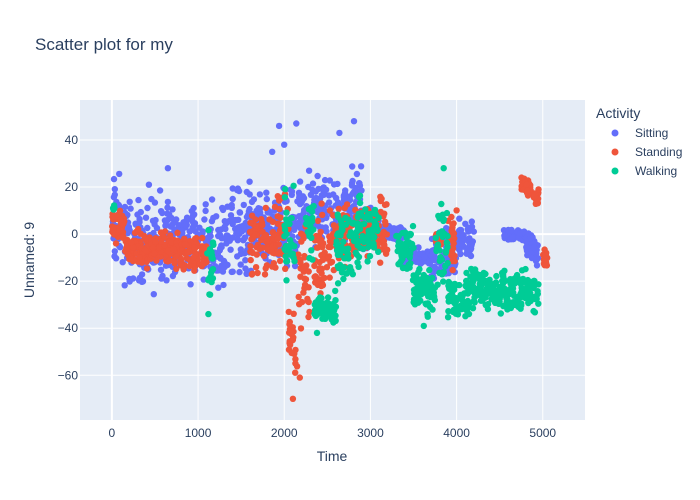  What do you see at coordinates (644, 171) in the screenshot?
I see `legend-item-walking: Walking` at bounding box center [644, 171].